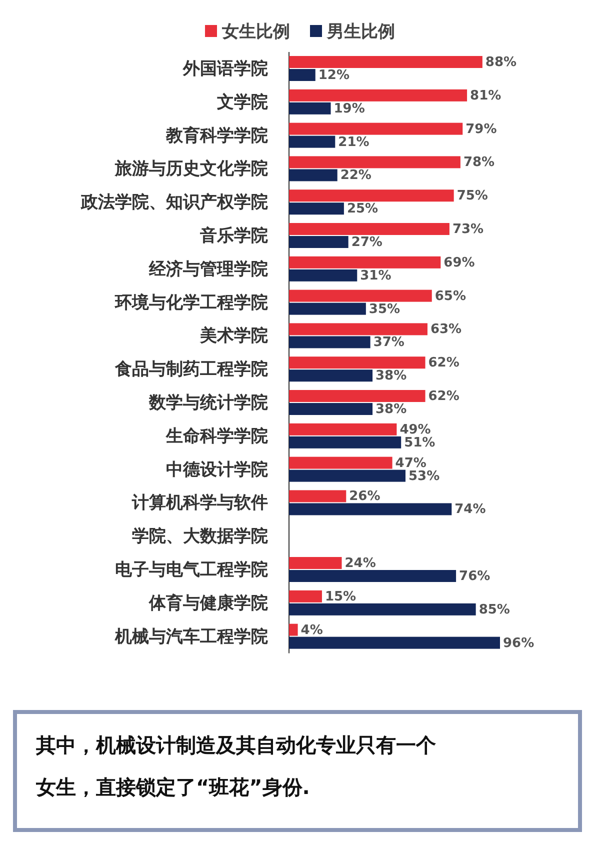 The height and width of the screenshot is (853, 595). Describe the element at coordinates (191, 370) in the screenshot. I see `y-tick-label: 食品与制药工程学院` at that location.